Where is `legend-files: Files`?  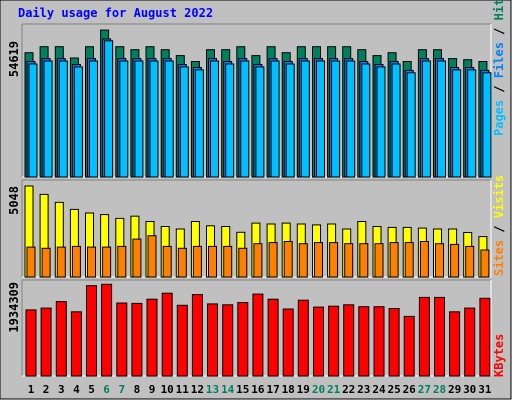 legend-files: Files is located at coordinates (499, 60).